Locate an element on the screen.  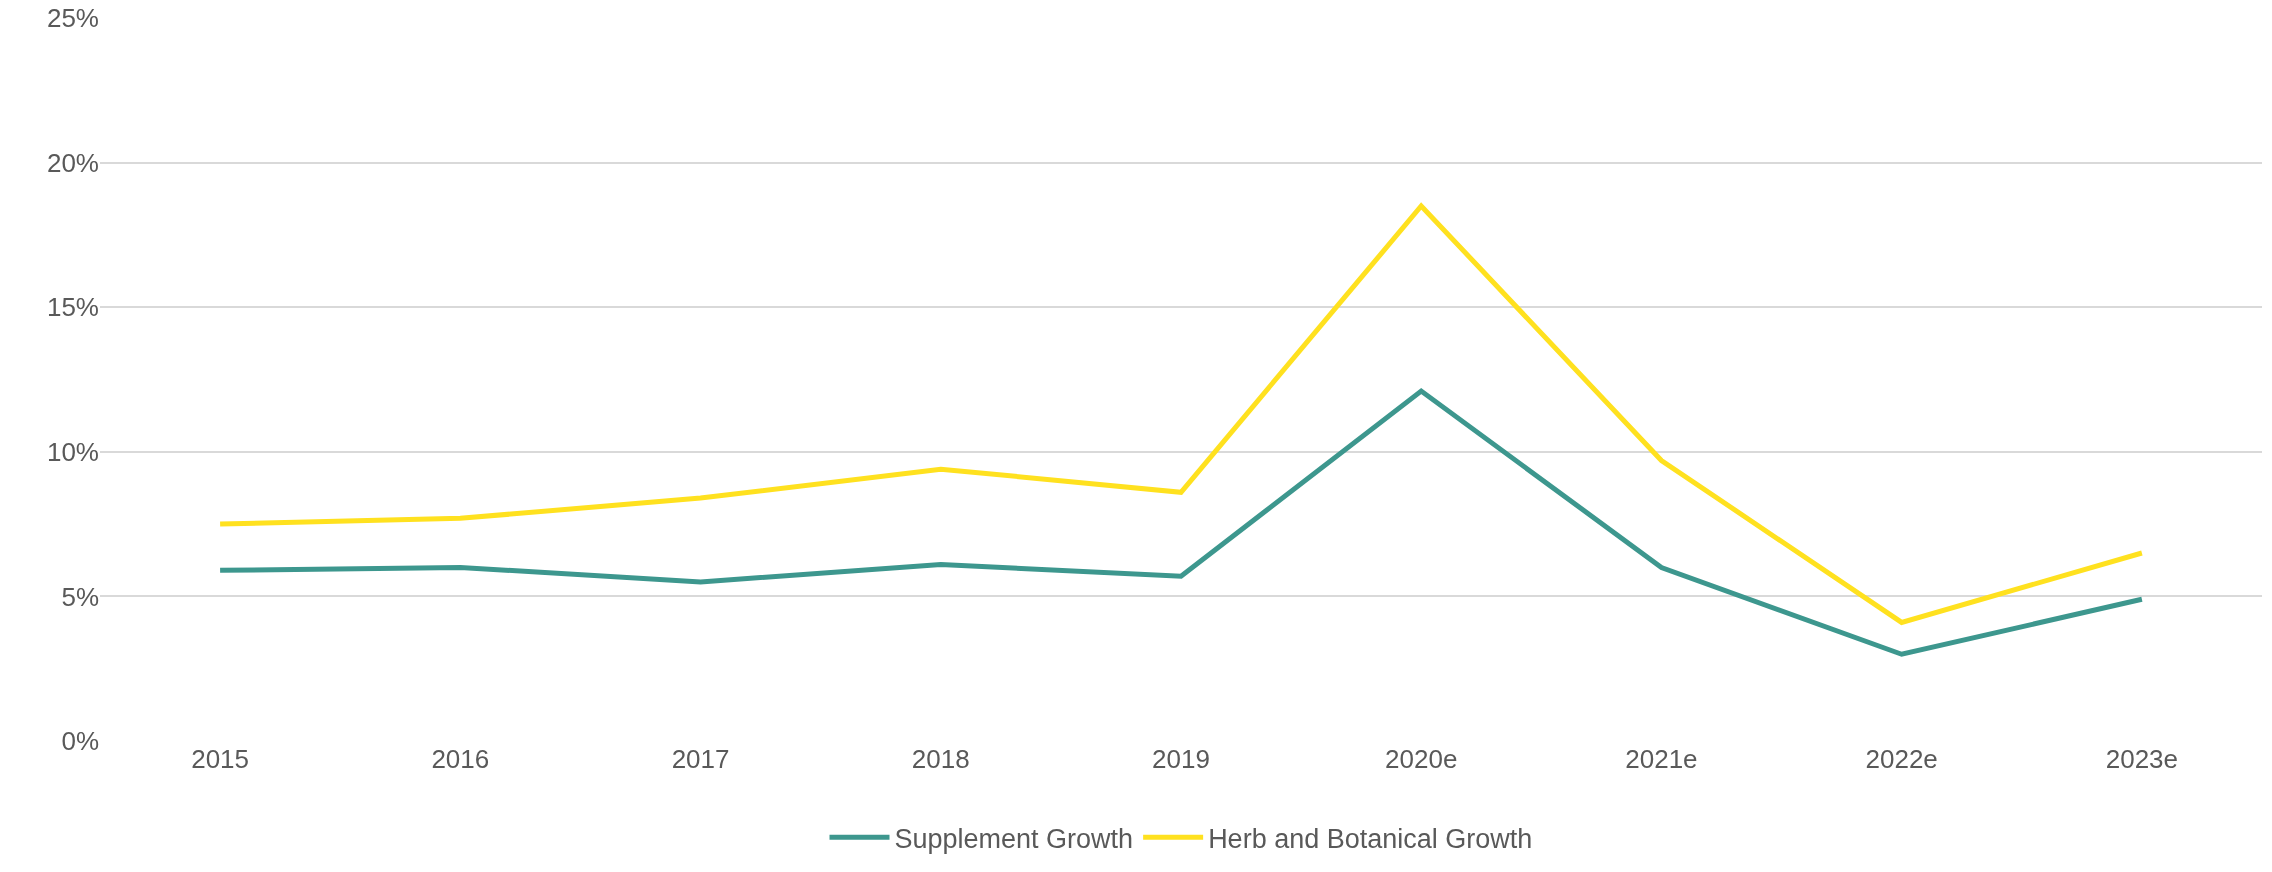
y-tick-label: 10% is located at coordinates (72, 451).